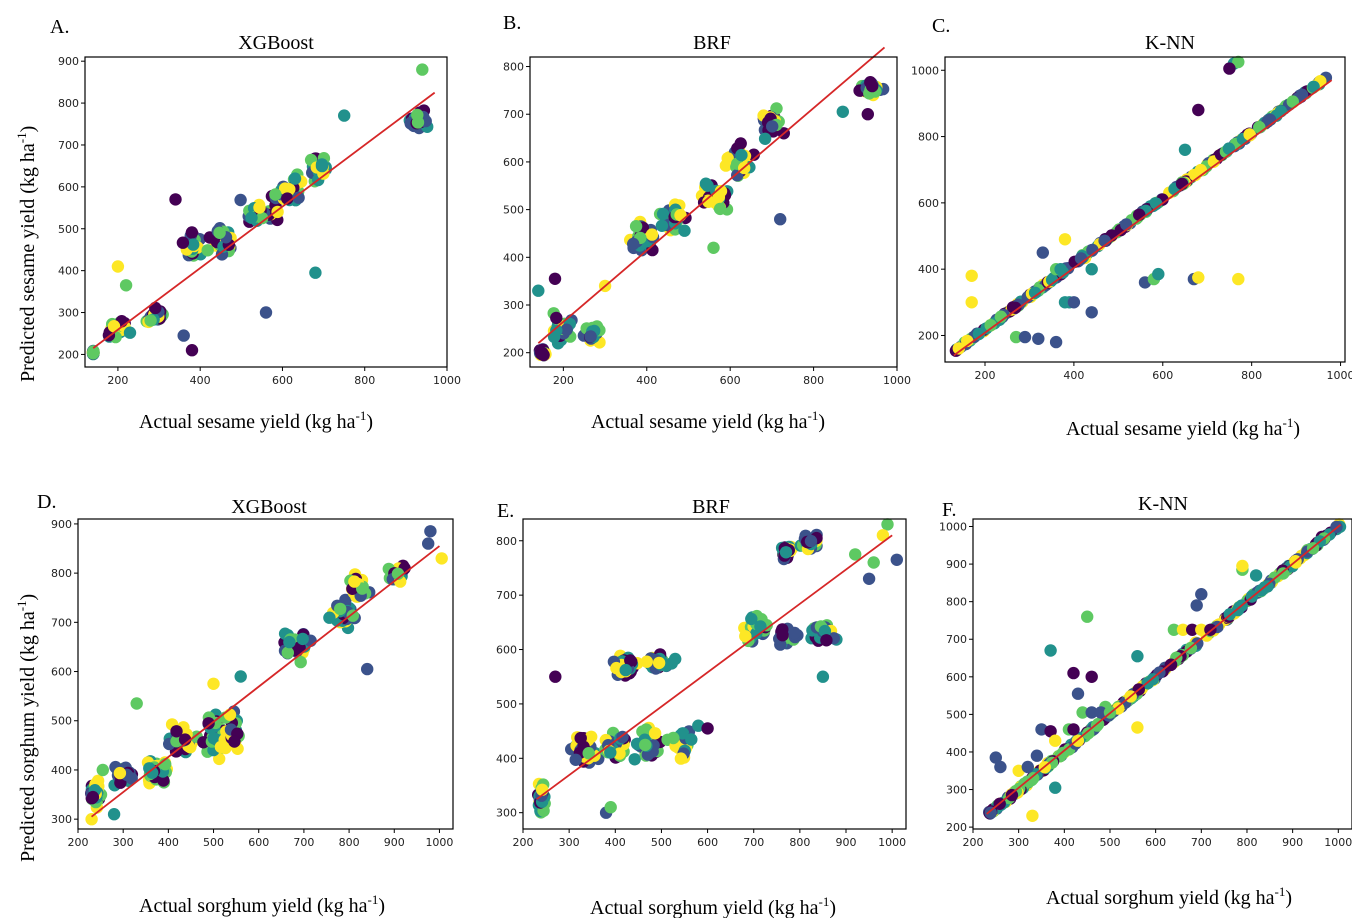 The image size is (1352, 918). What do you see at coordinates (1141, 206) in the screenshot?
I see `scatter-points` at bounding box center [1141, 206].